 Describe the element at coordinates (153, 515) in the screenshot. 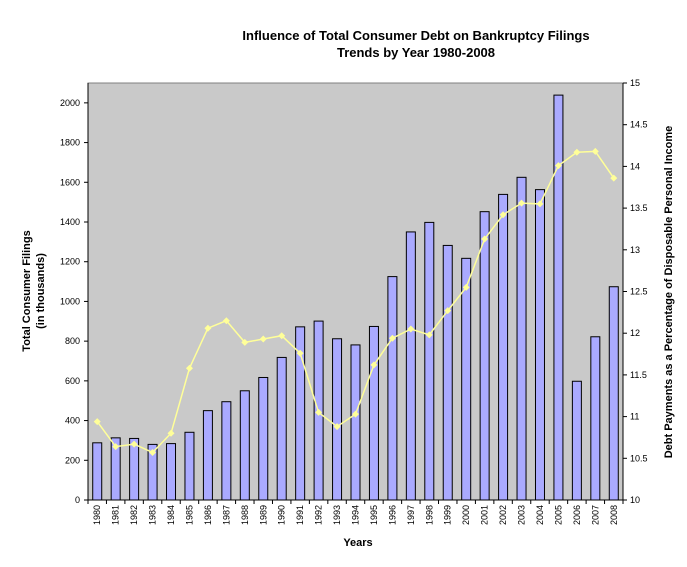

I see `x-tick-label: 1983` at that location.